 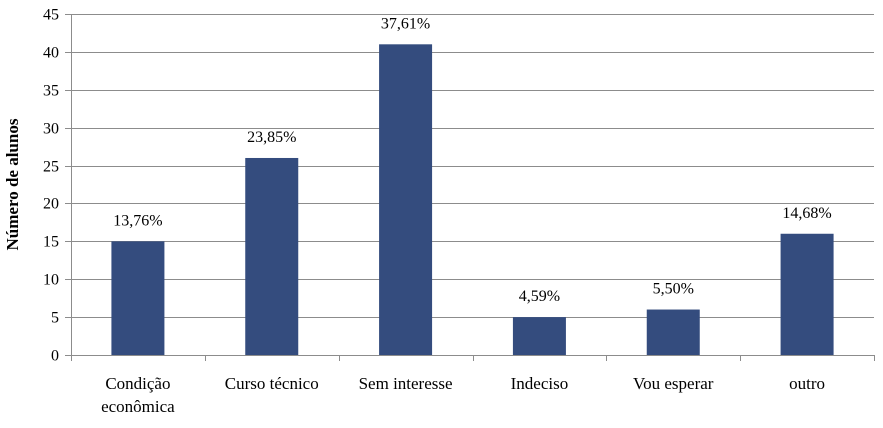 What do you see at coordinates (51, 15) in the screenshot?
I see `y-tick-label: 45` at bounding box center [51, 15].